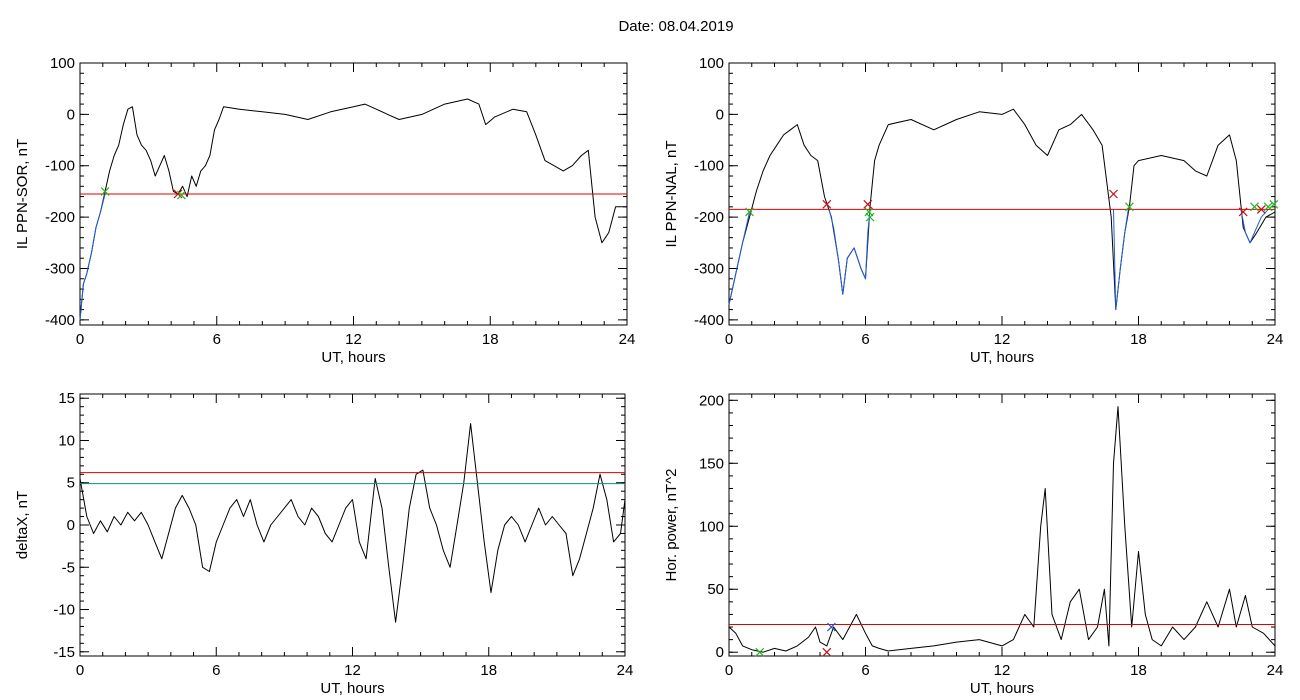 This screenshot has width=1300, height=700. What do you see at coordinates (71, 483) in the screenshot?
I see `chart3-y-tick-label: 5` at bounding box center [71, 483].